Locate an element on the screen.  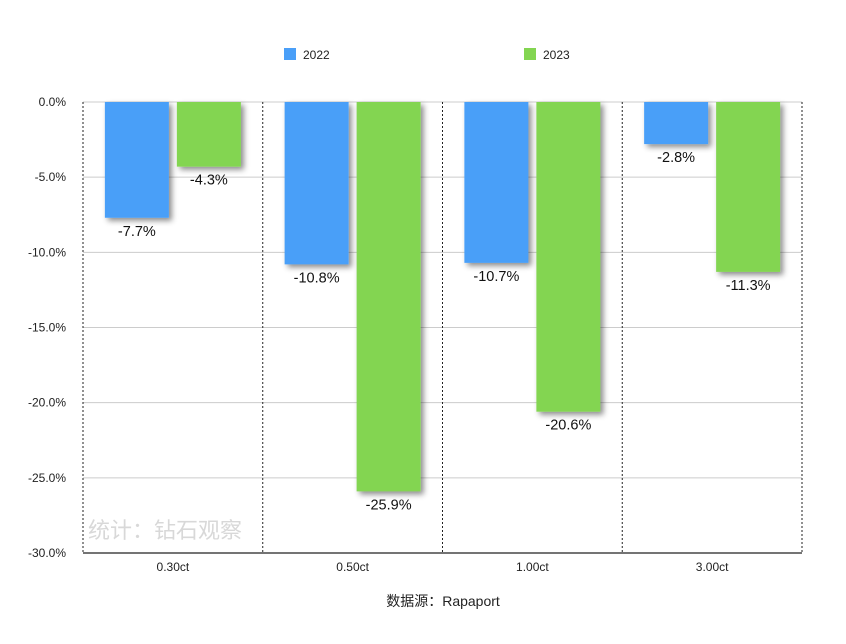
data-label: -11.3% is located at coordinates (748, 286).